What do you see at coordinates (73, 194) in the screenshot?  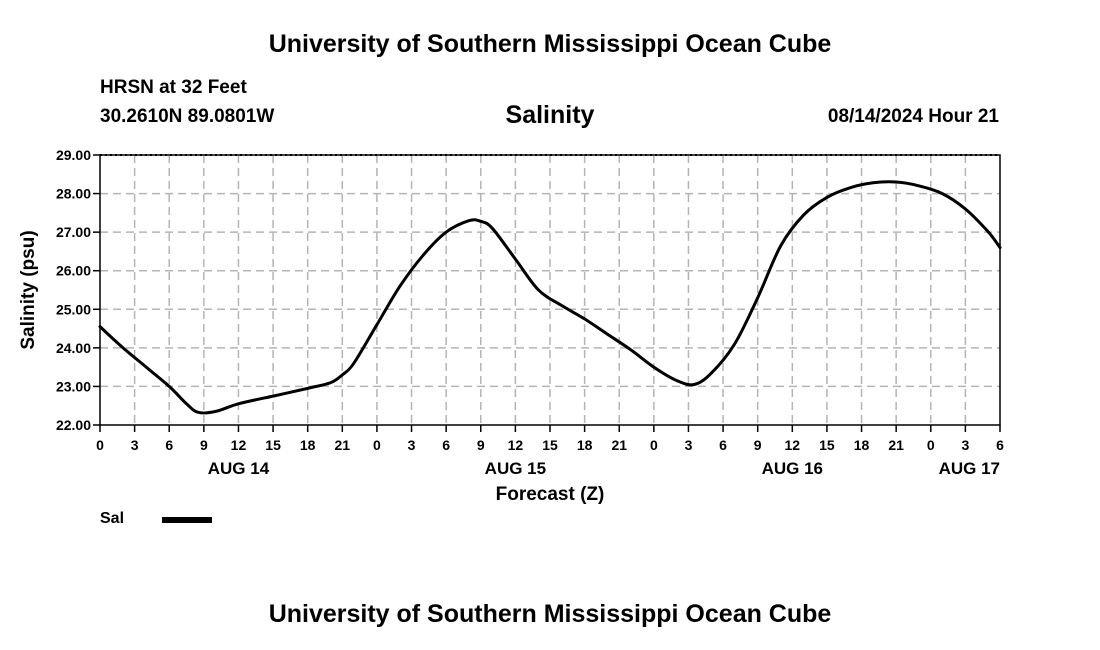 I see `y-tick-label: 28.00` at bounding box center [73, 194].